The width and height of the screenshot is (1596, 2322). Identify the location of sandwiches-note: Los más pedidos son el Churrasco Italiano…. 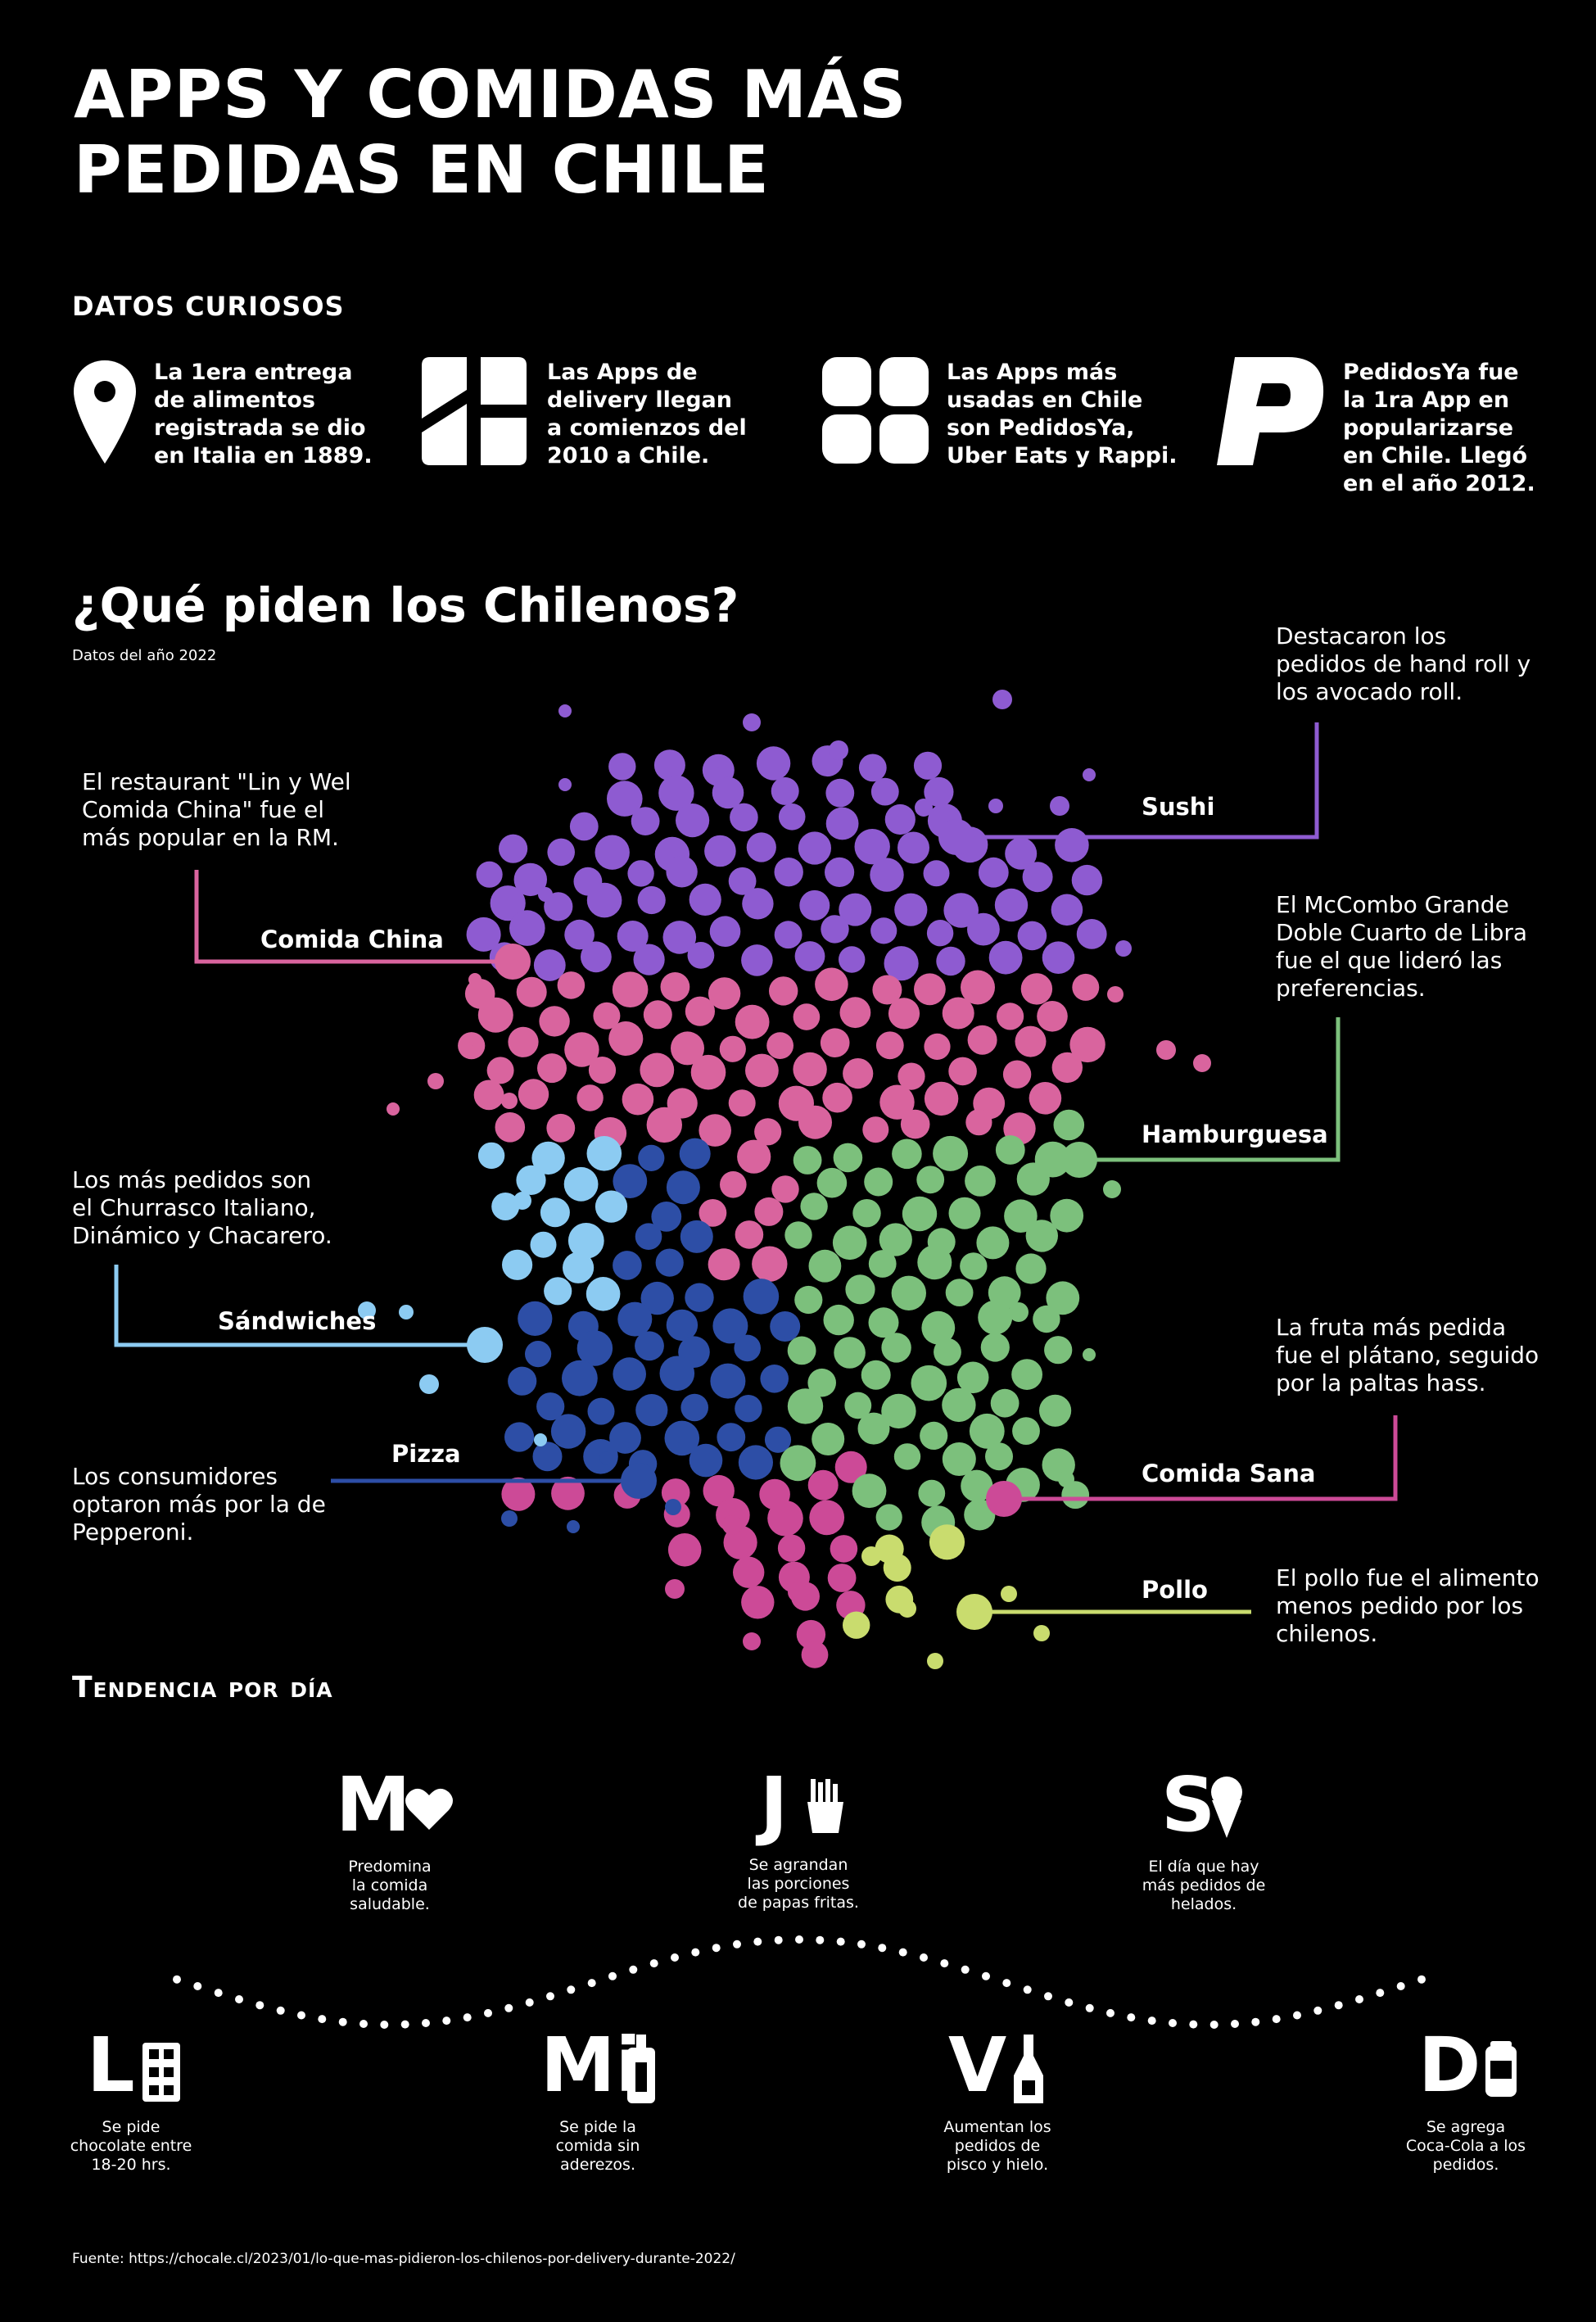
(202, 1207).